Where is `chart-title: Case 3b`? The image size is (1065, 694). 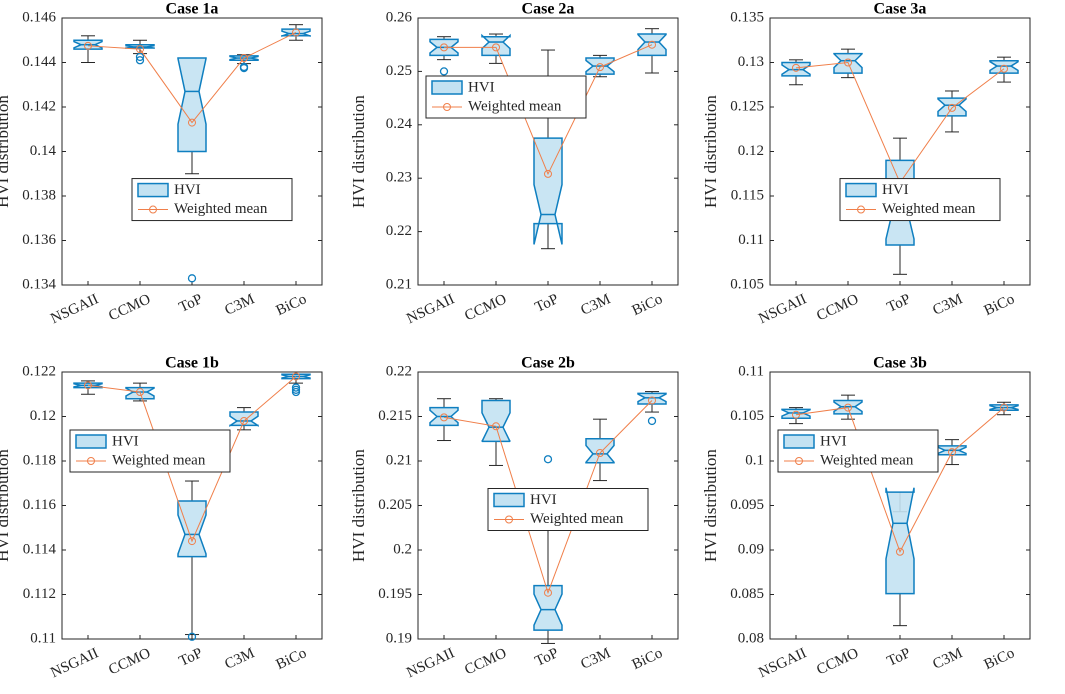
chart-title: Case 3b is located at coordinates (900, 363).